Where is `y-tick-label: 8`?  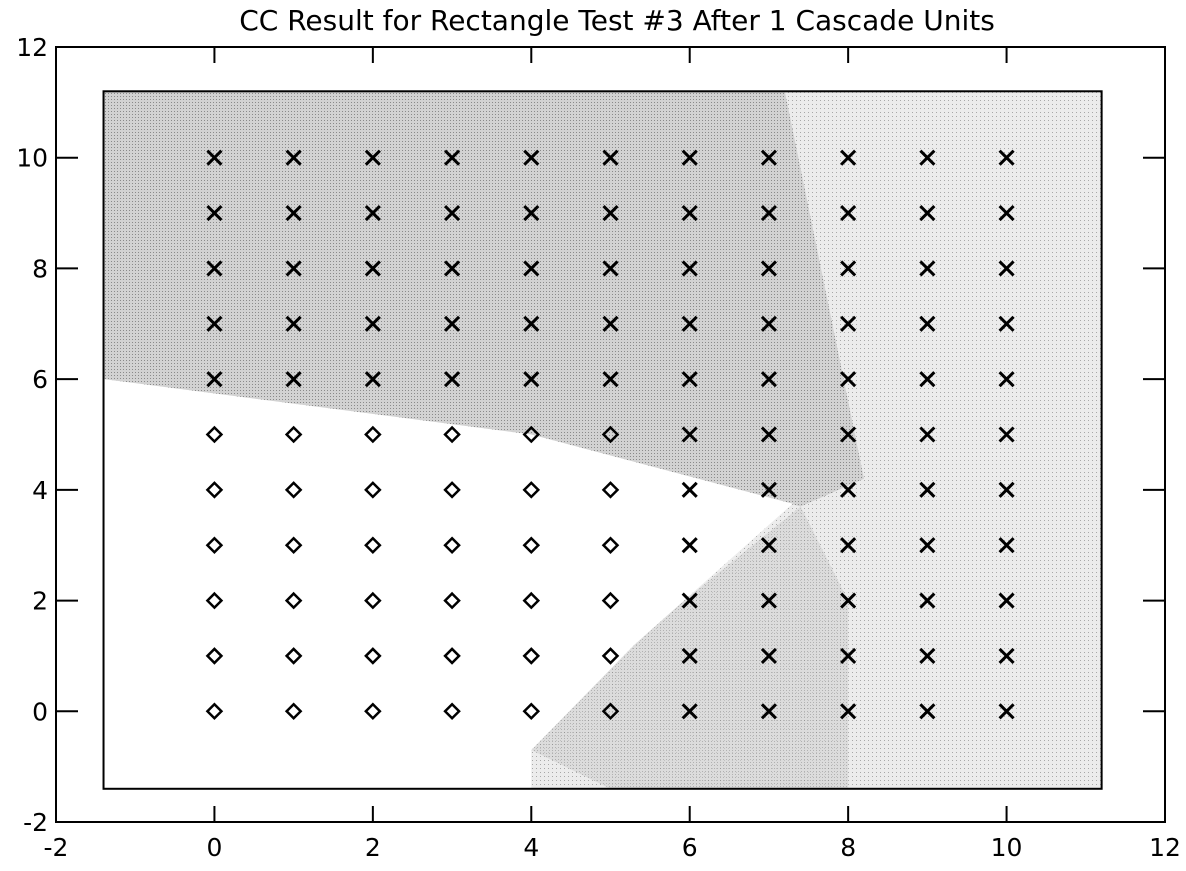
y-tick-label: 8 is located at coordinates (40, 268).